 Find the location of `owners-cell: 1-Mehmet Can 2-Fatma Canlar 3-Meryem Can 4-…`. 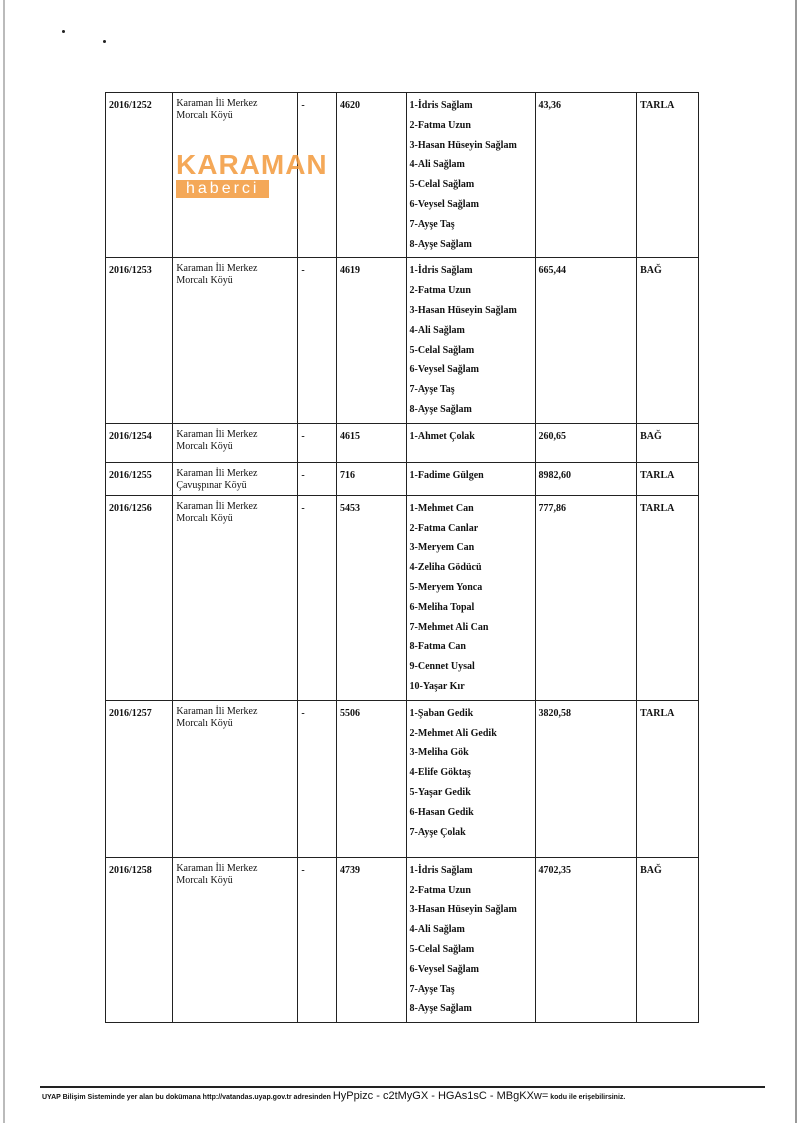

owners-cell: 1-Mehmet Can 2-Fatma Canlar 3-Meryem Can 4-… is located at coordinates (470, 597).